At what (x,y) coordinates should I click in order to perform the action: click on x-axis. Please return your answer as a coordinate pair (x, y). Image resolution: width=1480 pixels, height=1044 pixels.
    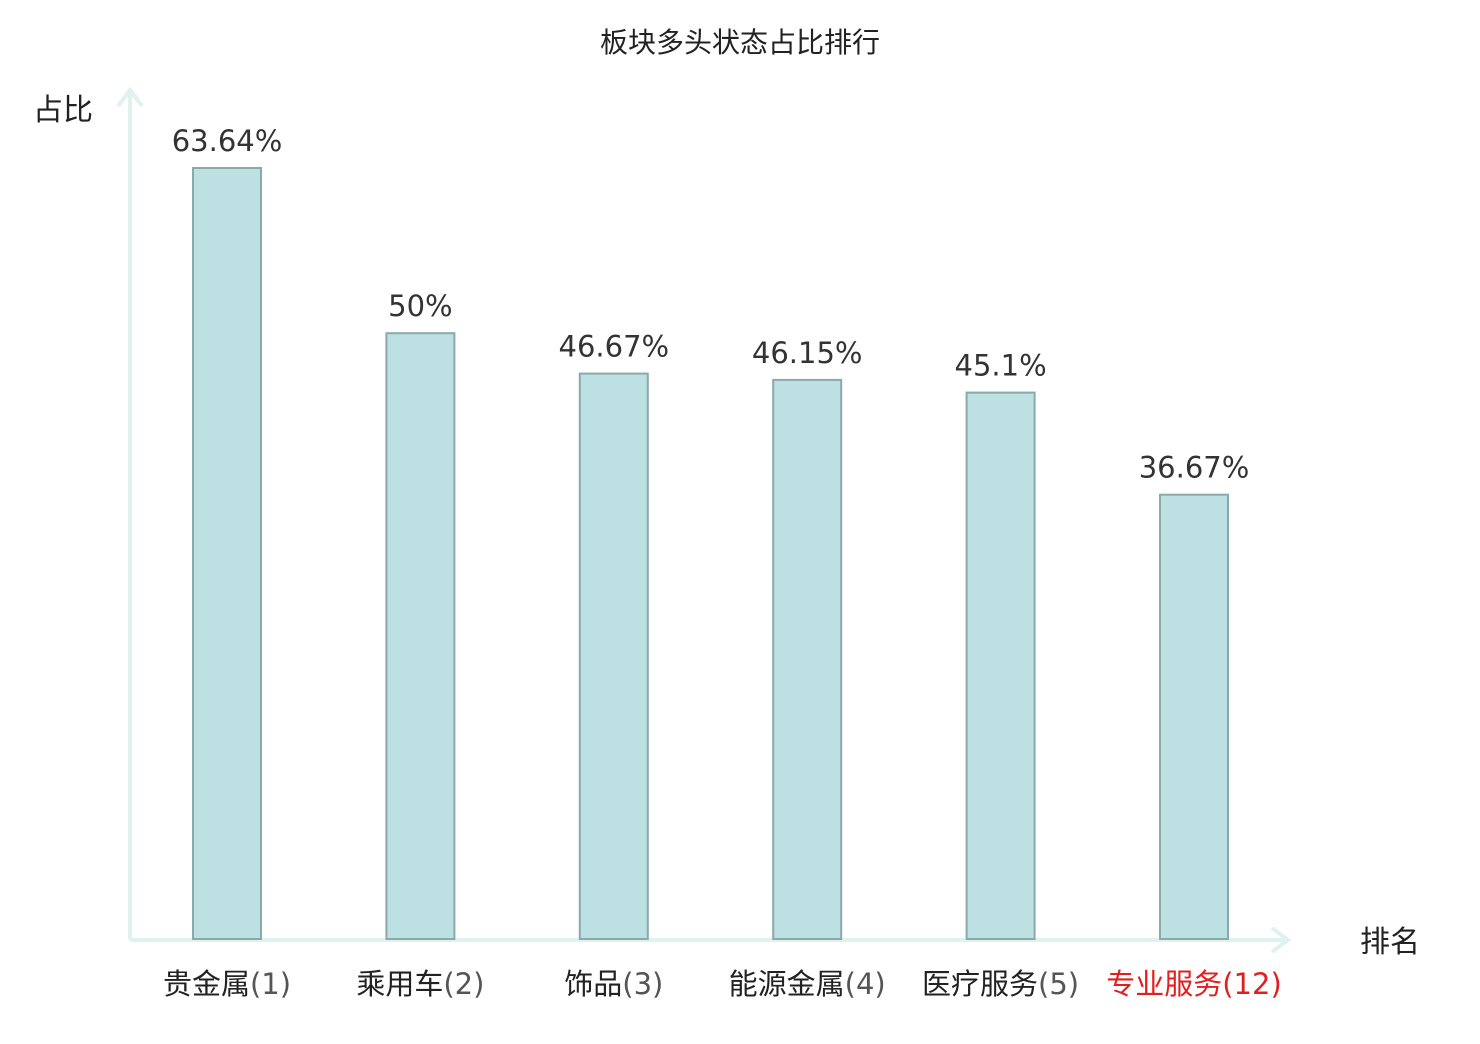
    Looking at the image, I should click on (711, 940).